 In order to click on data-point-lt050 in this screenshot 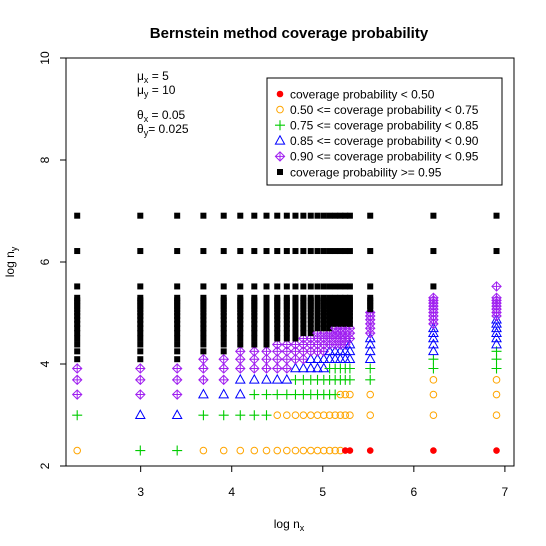, I will do `click(370, 450)`.